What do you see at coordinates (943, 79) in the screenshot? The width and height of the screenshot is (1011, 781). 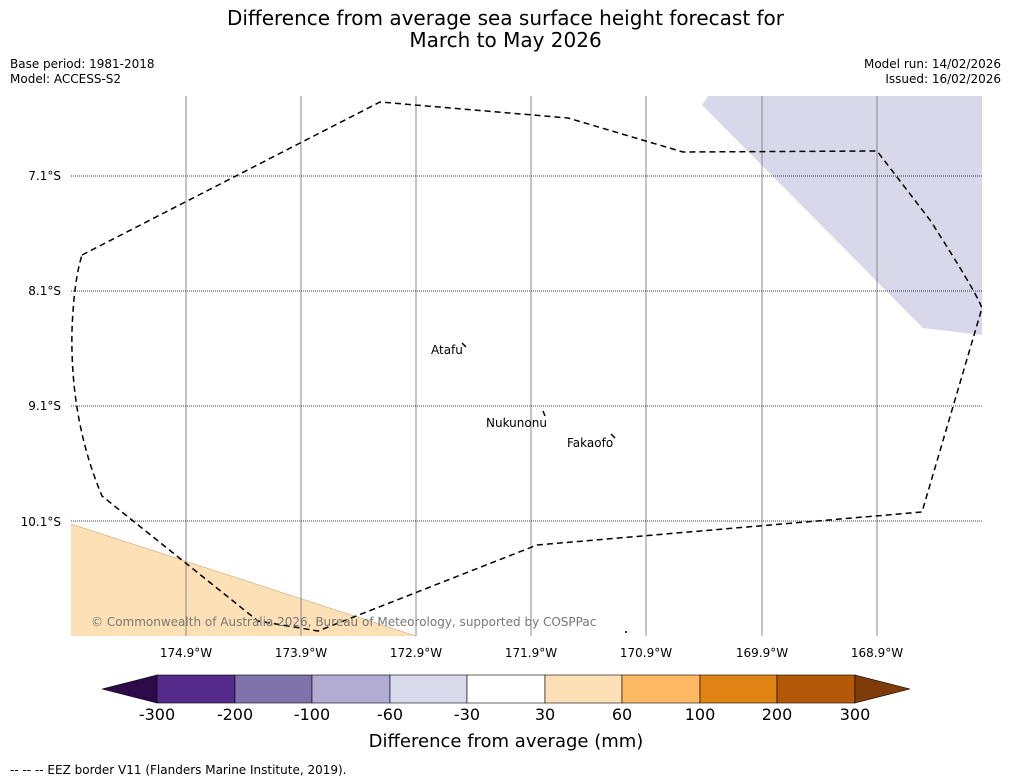 I see `issued-date: Issued: 16/02/2026` at bounding box center [943, 79].